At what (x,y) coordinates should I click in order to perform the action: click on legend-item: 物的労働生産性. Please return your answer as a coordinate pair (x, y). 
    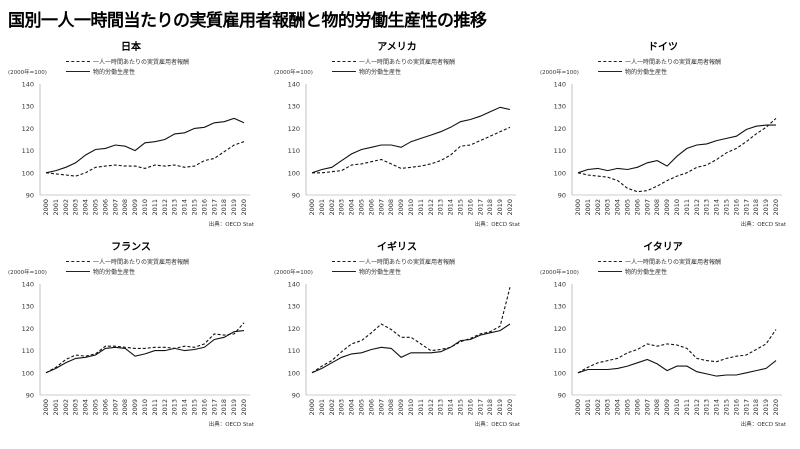
    Looking at the image, I should click on (127, 71).